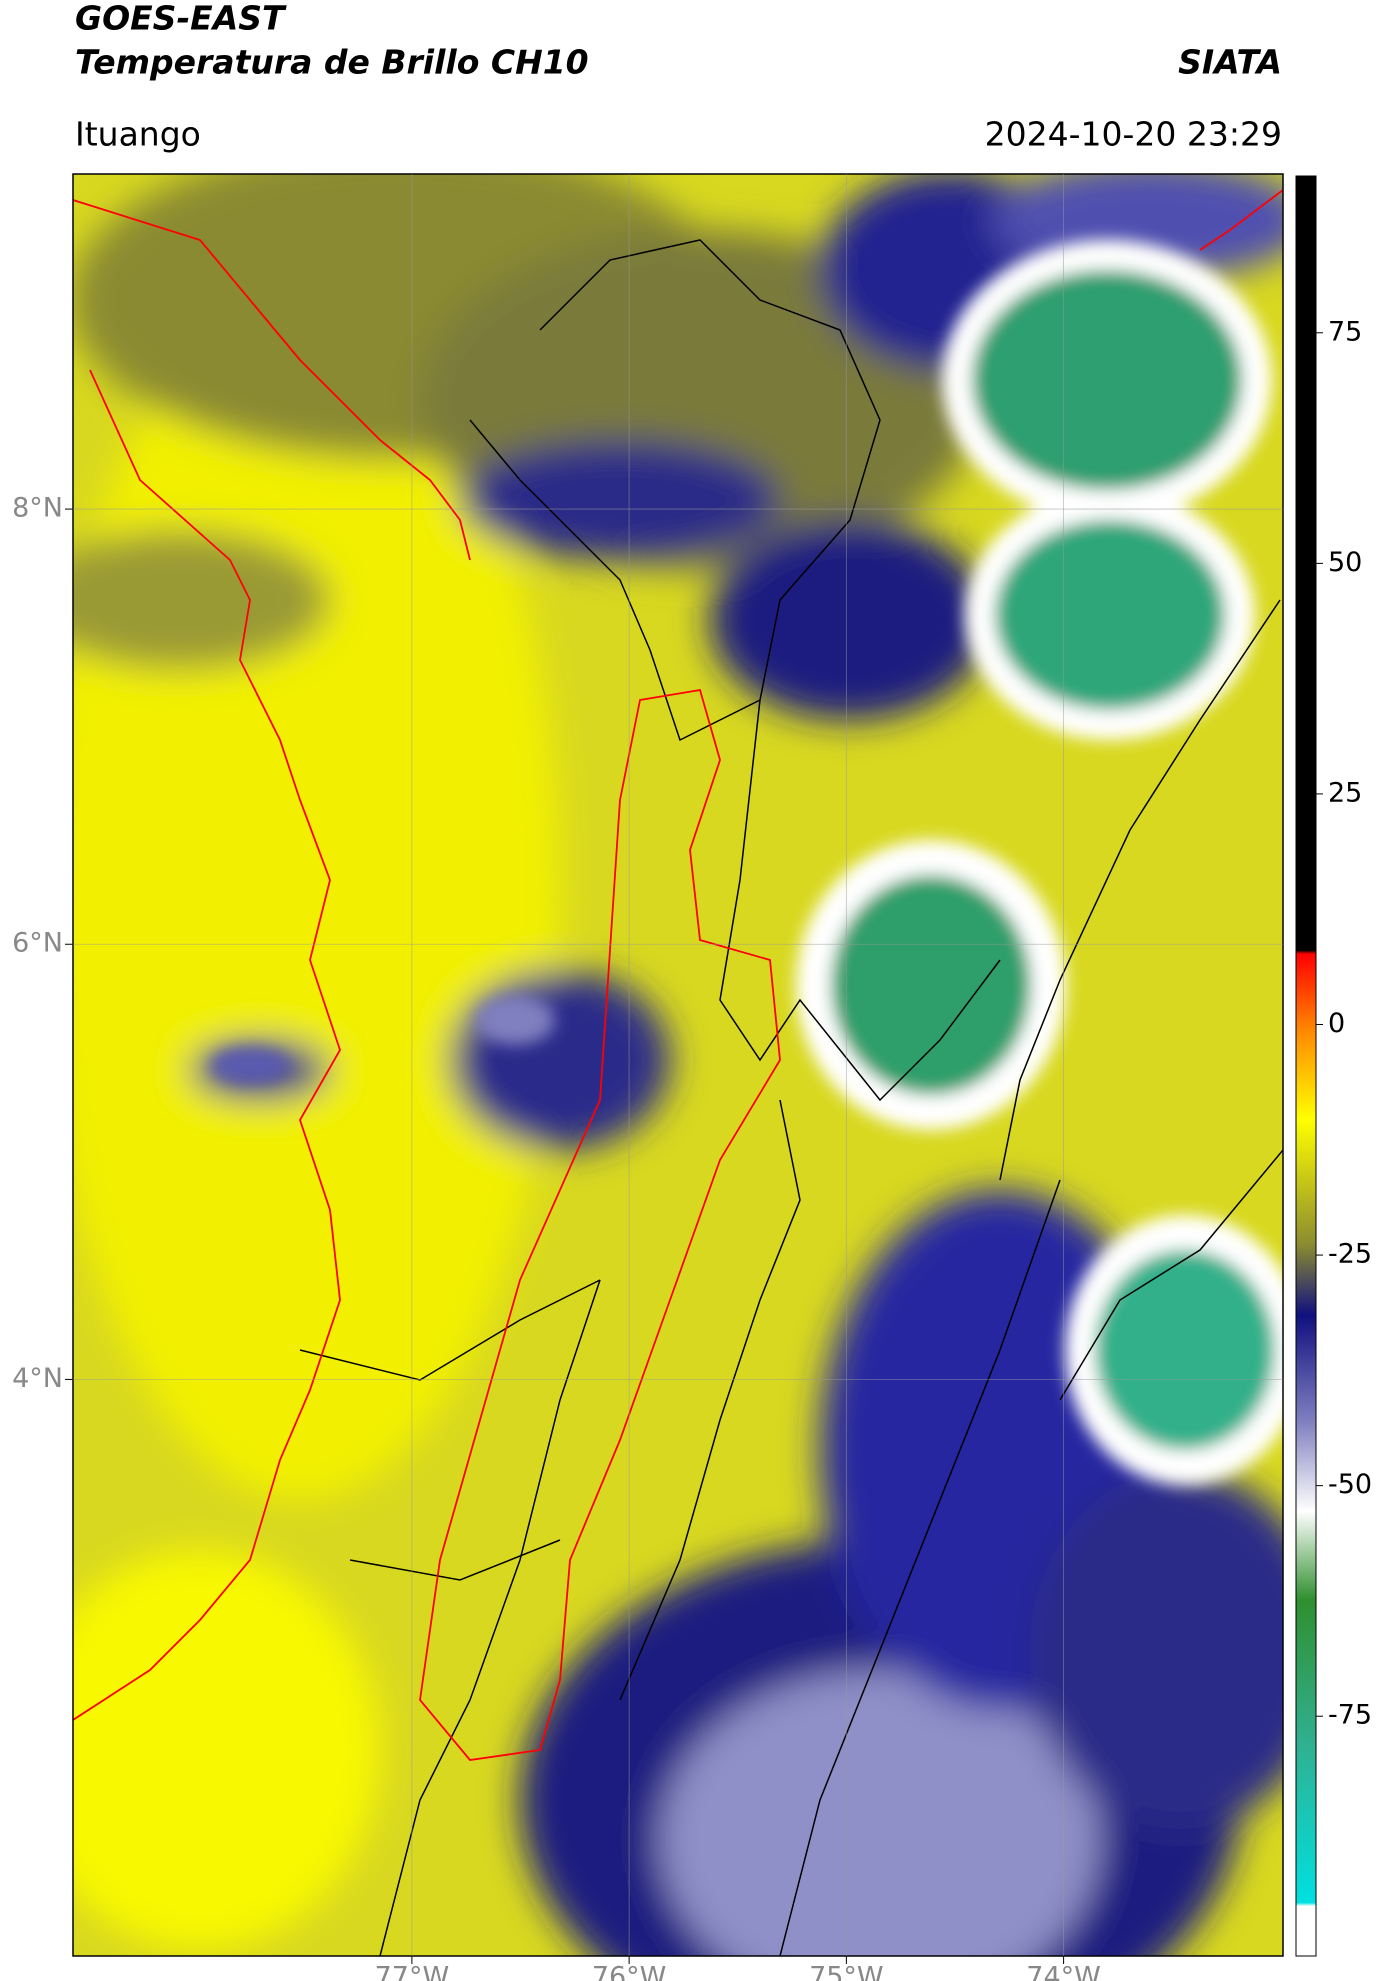  Describe the element at coordinates (1306, 1066) in the screenshot. I see `colorbar` at that location.